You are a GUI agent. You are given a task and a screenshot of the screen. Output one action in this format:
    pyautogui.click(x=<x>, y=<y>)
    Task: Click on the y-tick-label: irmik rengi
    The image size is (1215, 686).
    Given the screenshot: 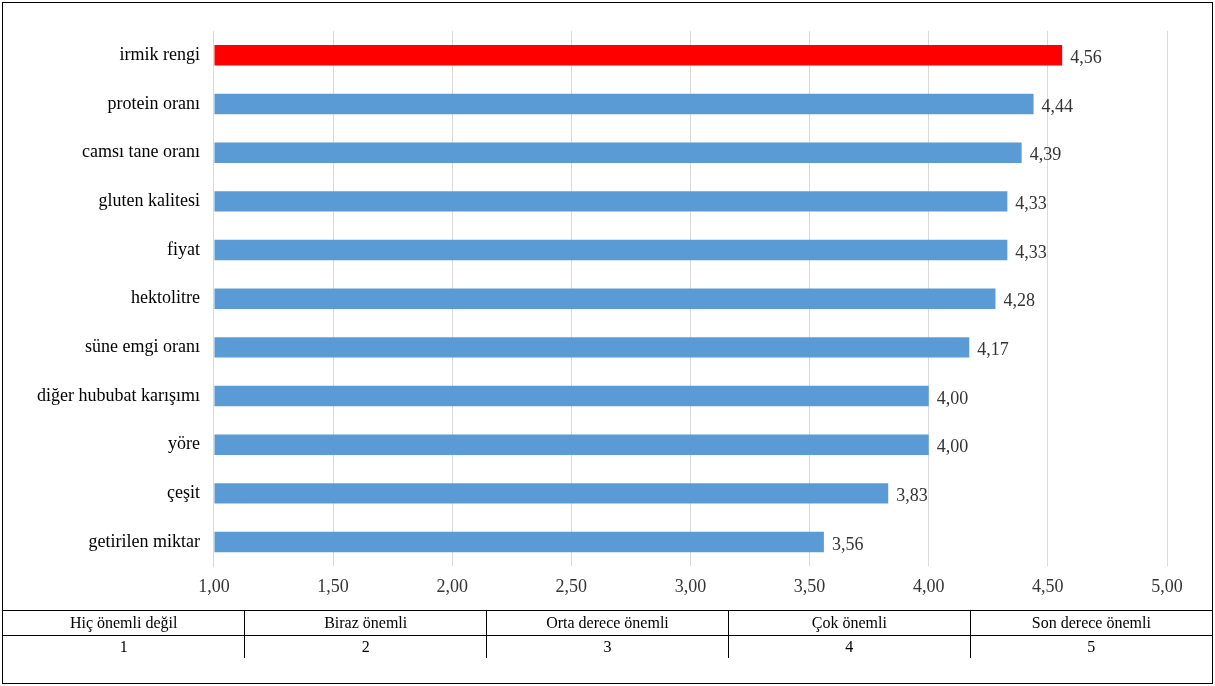 What is the action you would take?
    pyautogui.click(x=159, y=54)
    